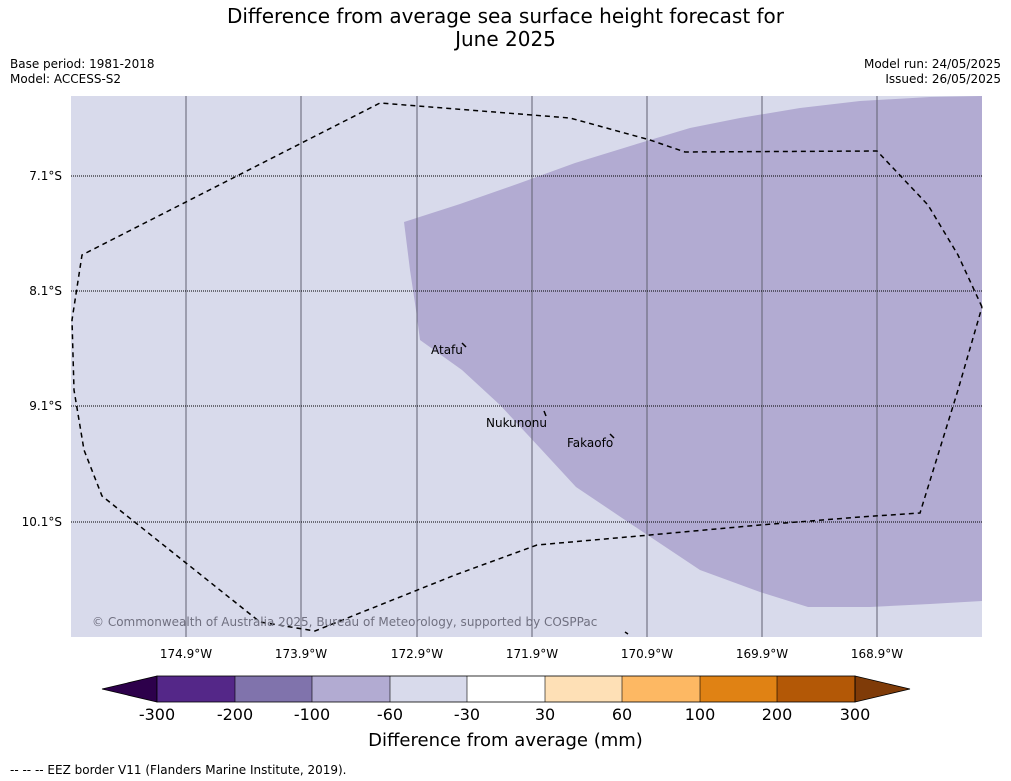 The image size is (1011, 781). I want to click on colorbar-tick: -300, so click(157, 714).